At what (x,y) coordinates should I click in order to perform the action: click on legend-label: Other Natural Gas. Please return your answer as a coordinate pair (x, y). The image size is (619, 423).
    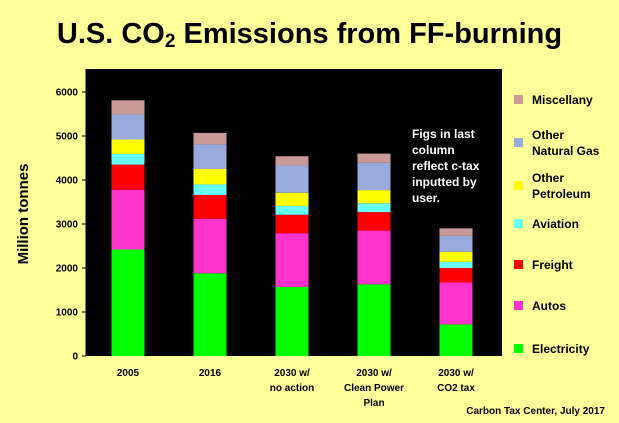
    Looking at the image, I should click on (566, 143).